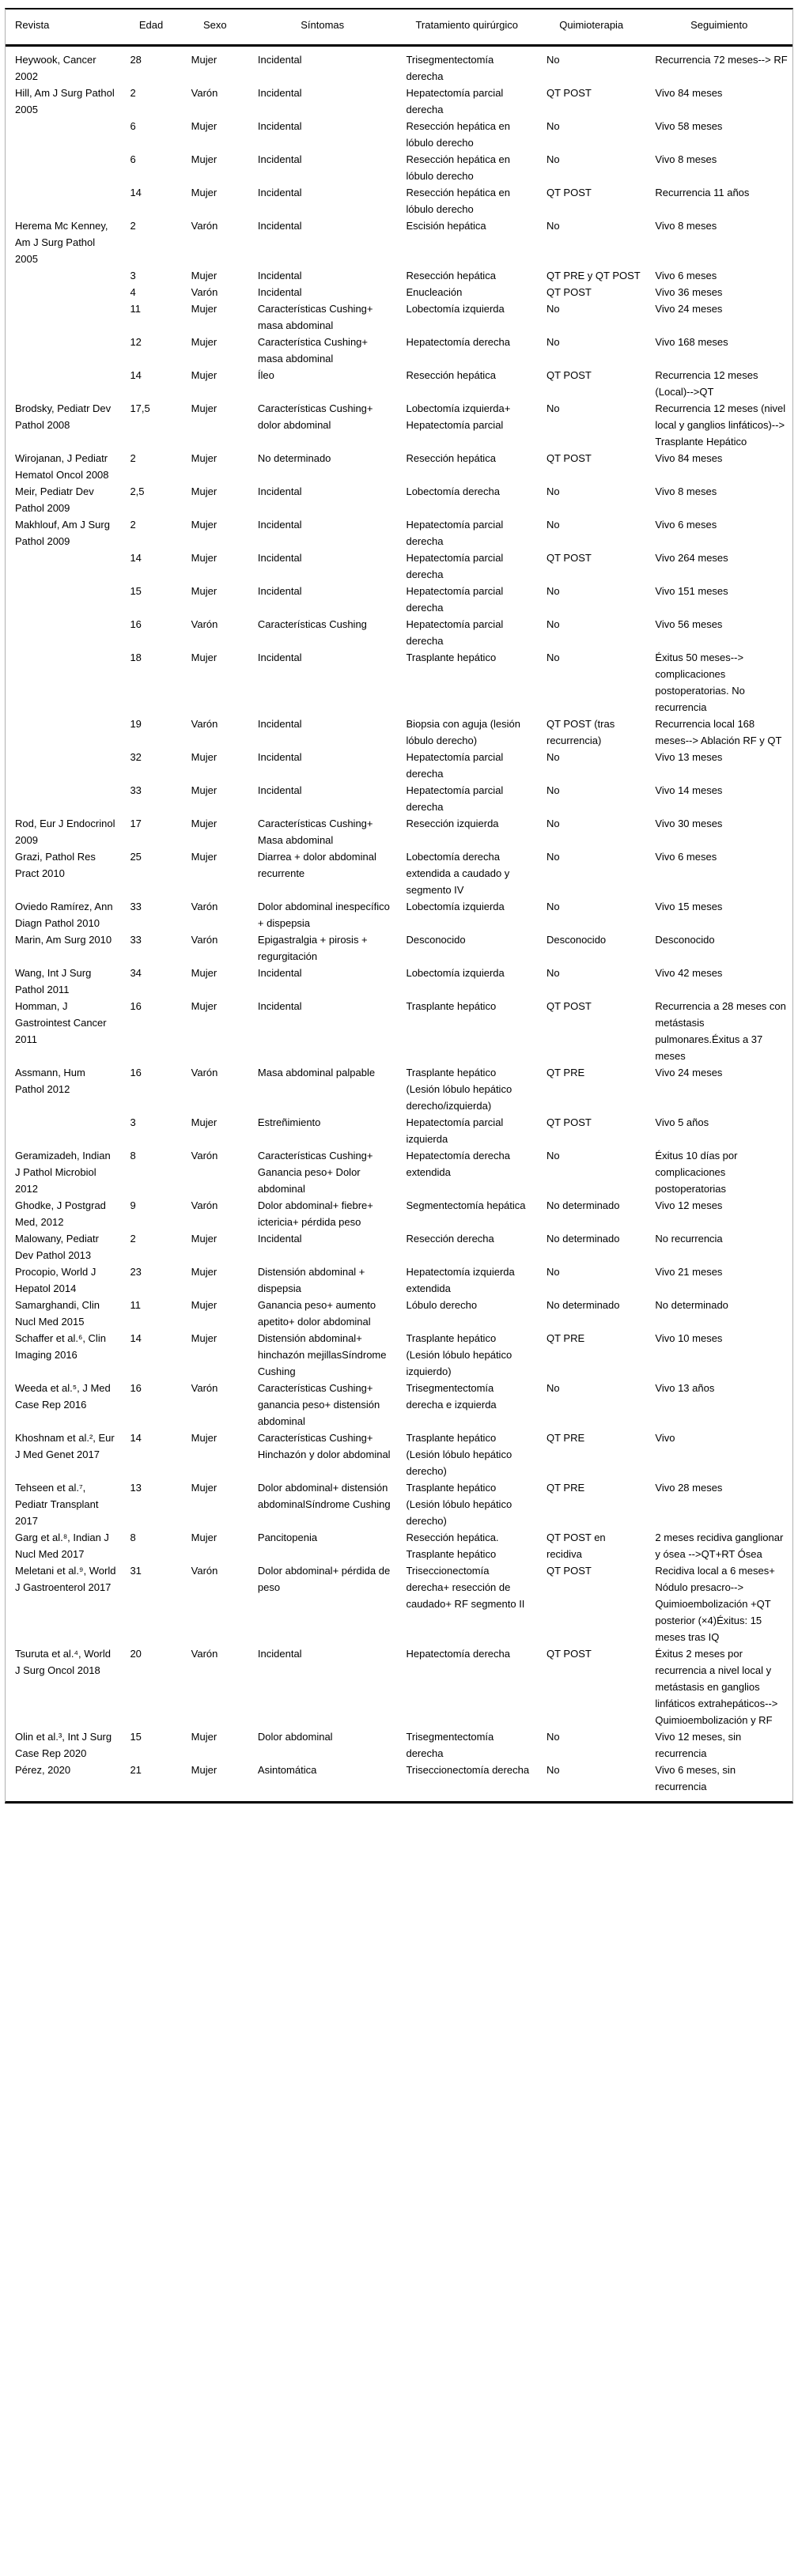 Image resolution: width=798 pixels, height=2576 pixels. Describe the element at coordinates (689, 309) in the screenshot. I see `cell-seguimiento: Vivo 24 meses` at that location.